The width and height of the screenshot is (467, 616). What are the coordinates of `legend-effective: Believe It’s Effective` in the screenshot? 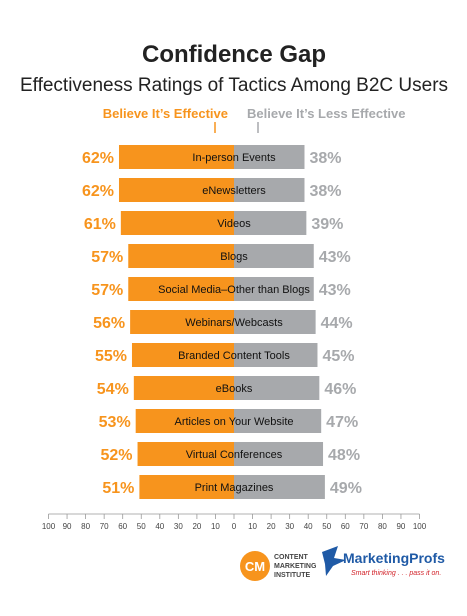 It's located at (165, 113).